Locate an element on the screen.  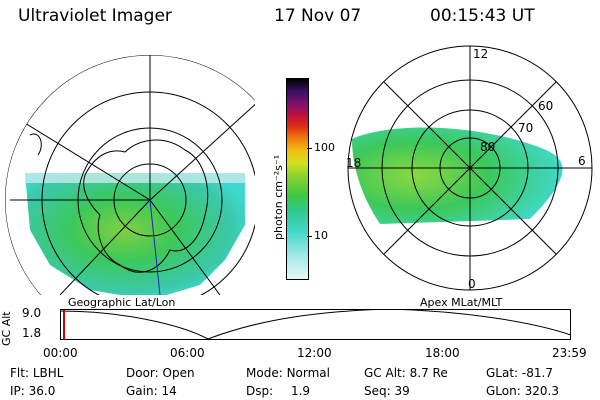
apex-tick-left: 18 is located at coordinates (353, 163).